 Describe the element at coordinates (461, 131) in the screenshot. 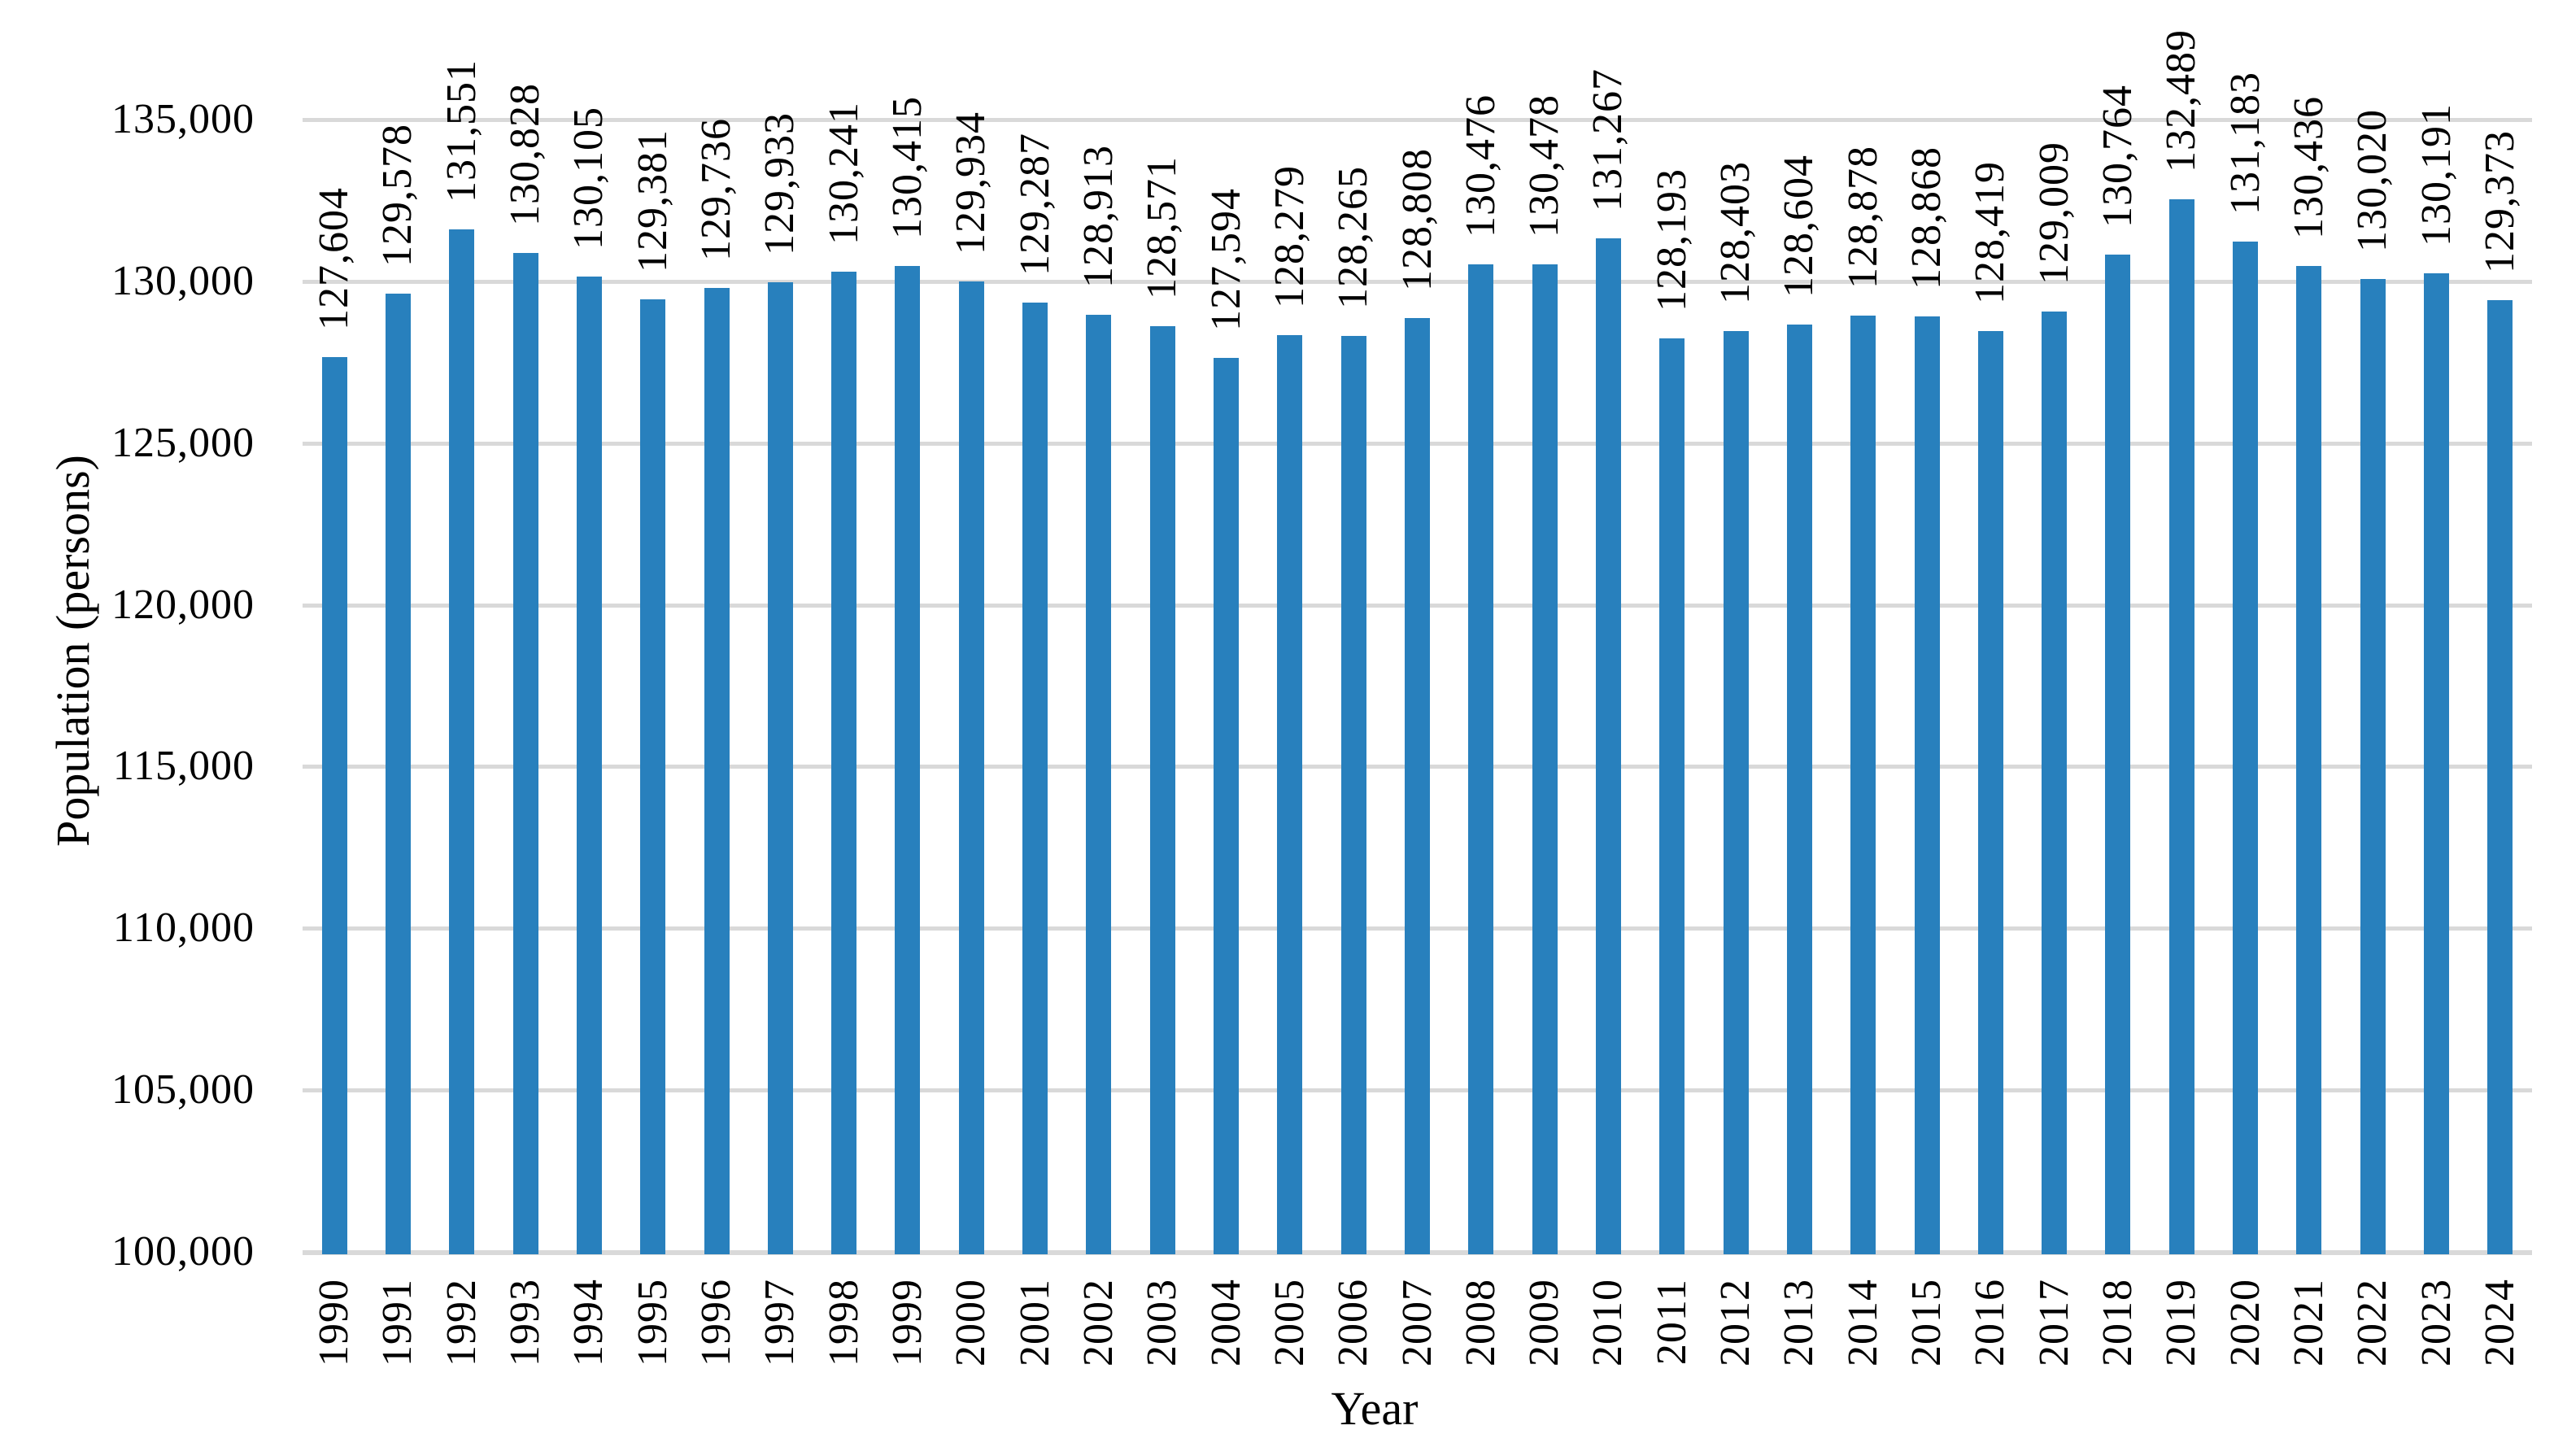

I see `bar-value-label: 131,551` at that location.